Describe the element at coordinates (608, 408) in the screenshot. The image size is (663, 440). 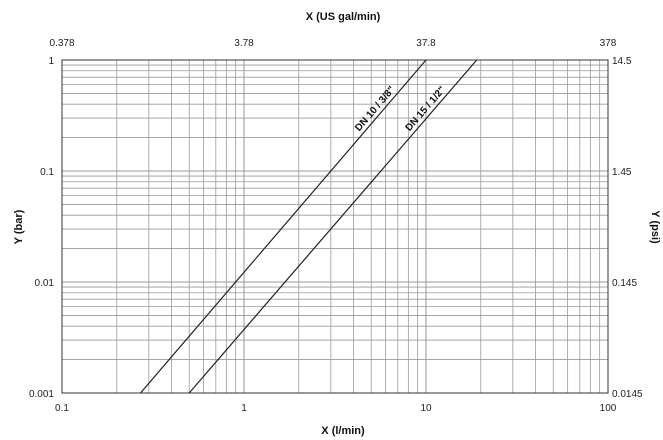
I see `x-tick-label: 100` at that location.